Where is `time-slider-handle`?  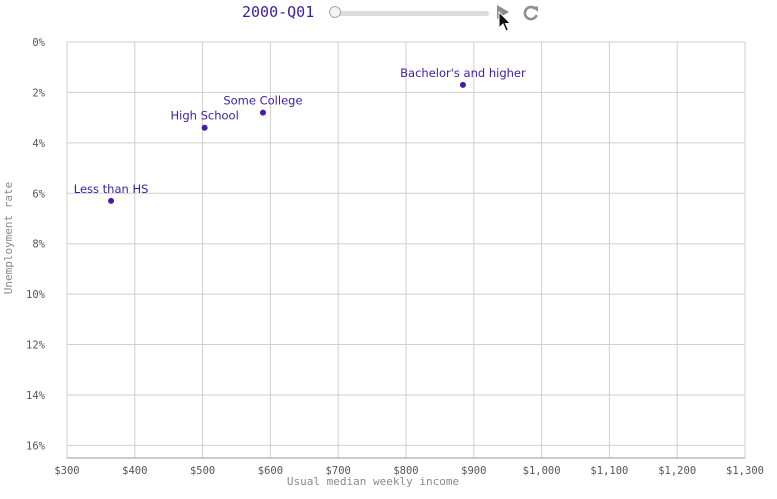
time-slider-handle is located at coordinates (335, 12).